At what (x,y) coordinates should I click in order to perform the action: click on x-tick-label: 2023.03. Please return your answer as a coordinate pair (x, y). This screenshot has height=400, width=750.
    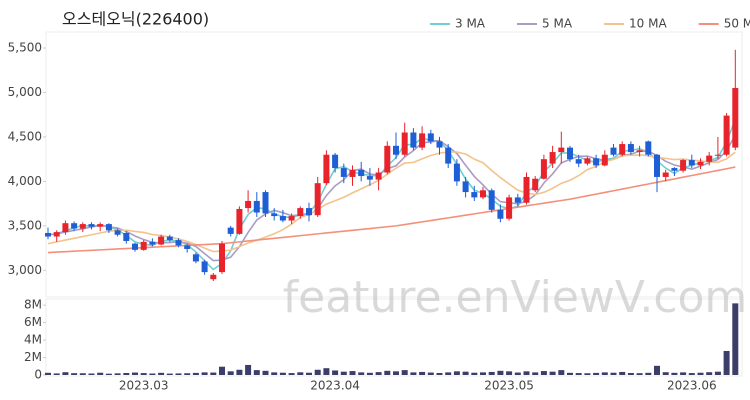
    Looking at the image, I should click on (144, 386).